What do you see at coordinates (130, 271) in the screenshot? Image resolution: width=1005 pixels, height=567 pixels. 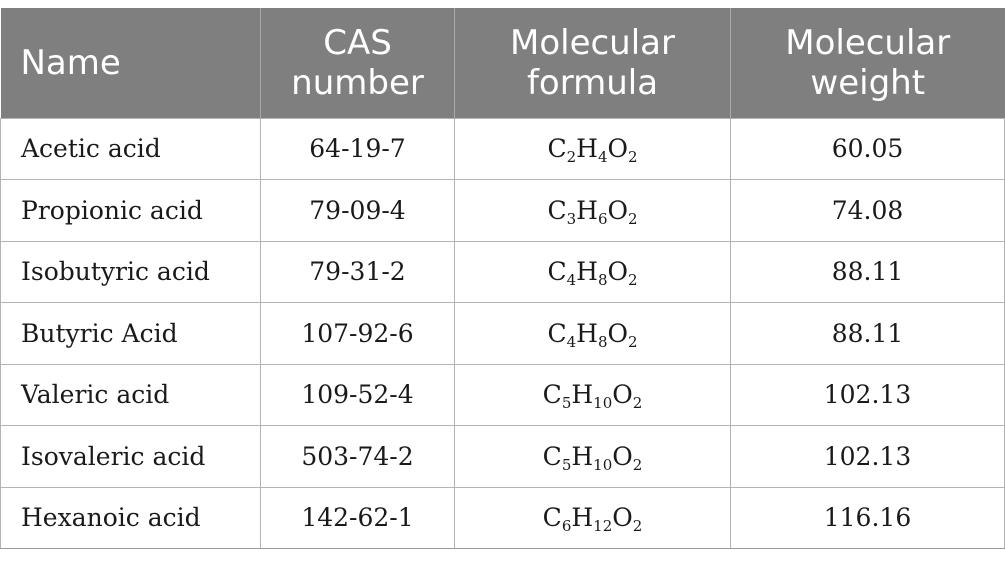 I see `cell-name: Isobutyric acid` at bounding box center [130, 271].